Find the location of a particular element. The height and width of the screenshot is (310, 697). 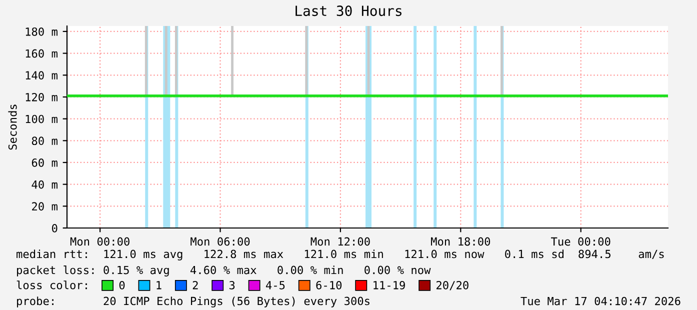

y-tick-label: 20 m is located at coordinates (45, 206).